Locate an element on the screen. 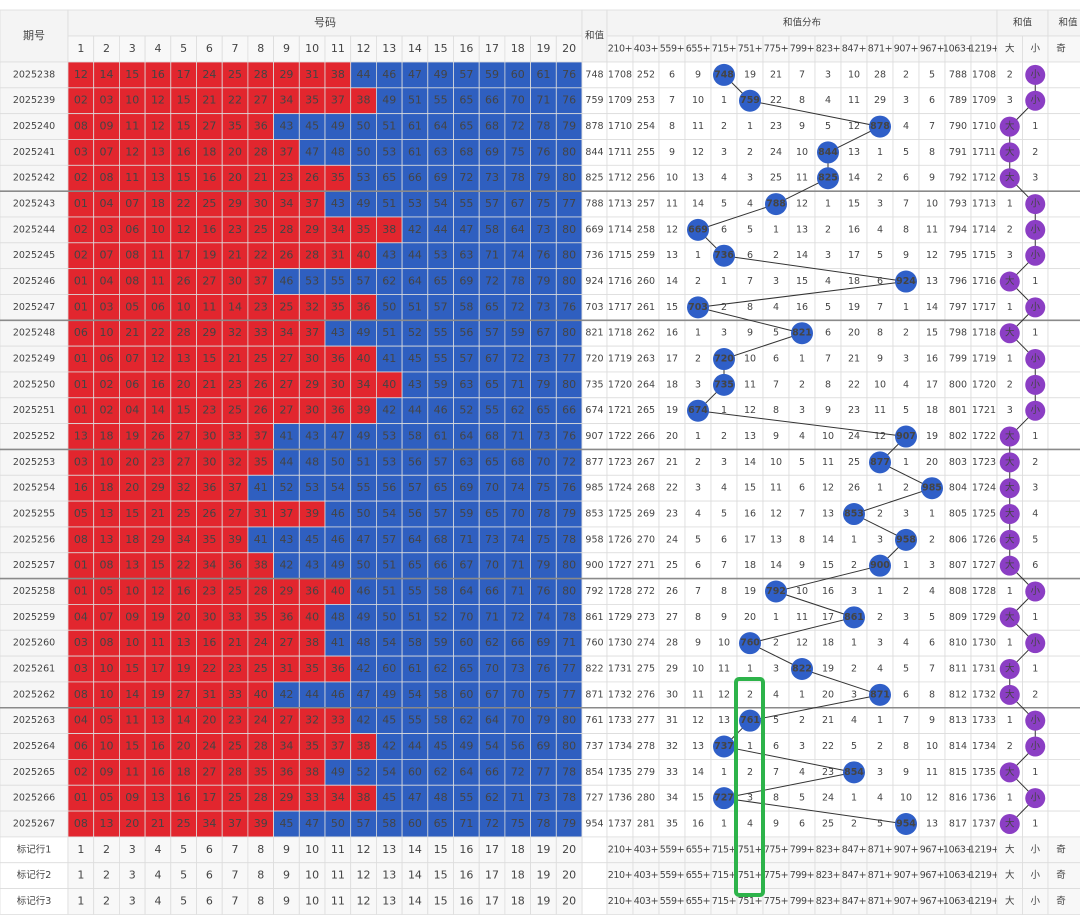 The height and width of the screenshot is (920, 1080). footer-cell: 7 is located at coordinates (235, 900).